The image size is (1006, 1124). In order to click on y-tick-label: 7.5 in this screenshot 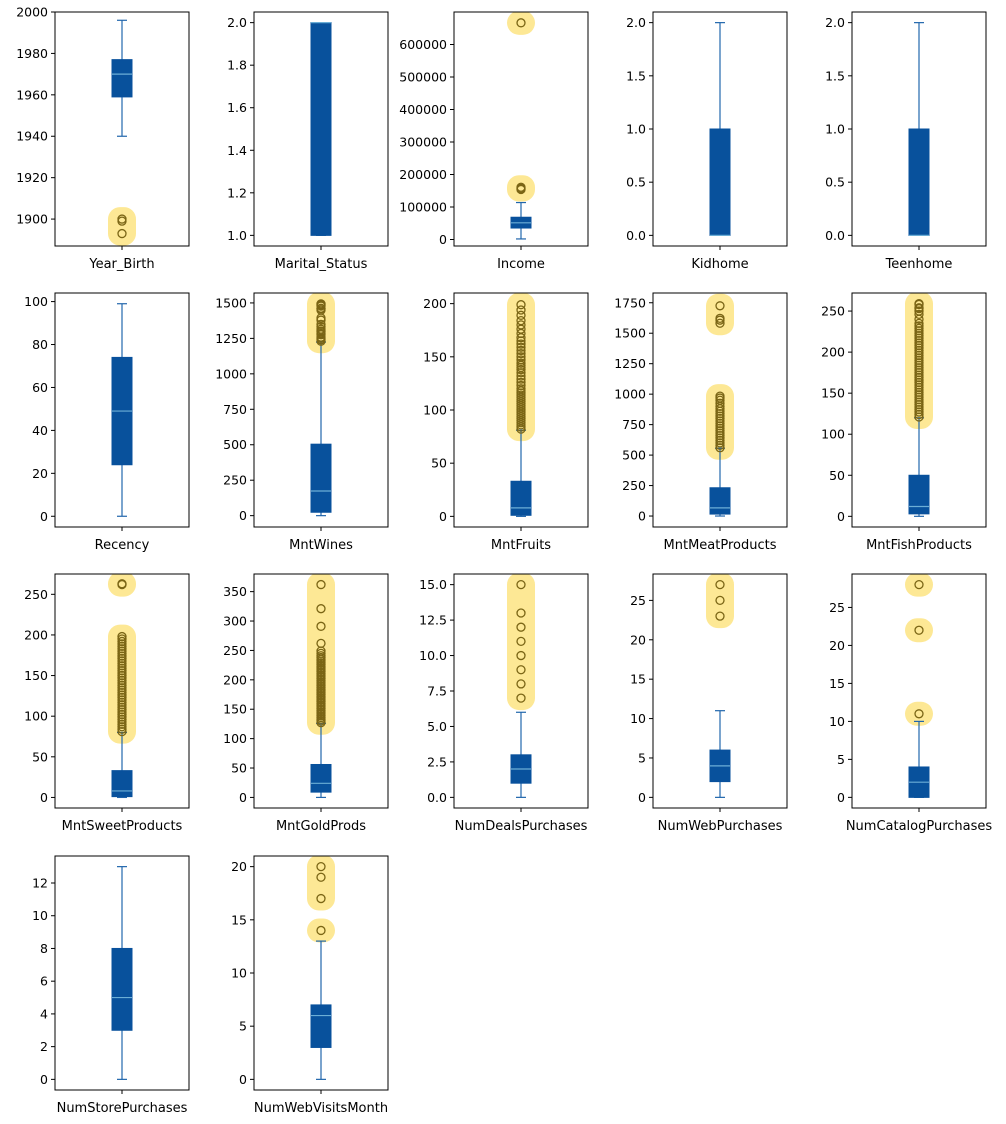, I will do `click(437, 691)`.